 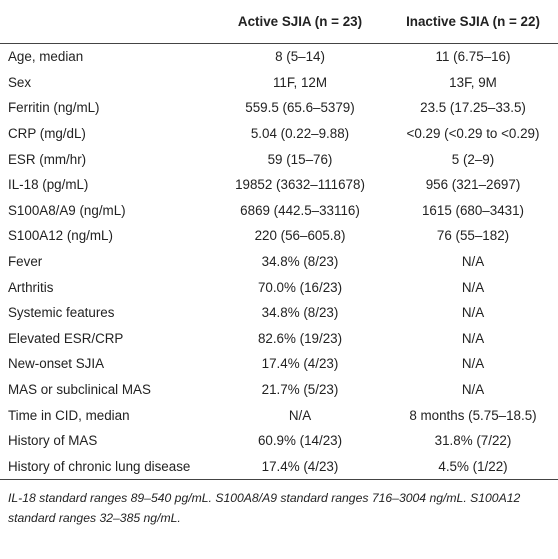 What do you see at coordinates (473, 236) in the screenshot?
I see `table-cell: 76 (55–182)` at bounding box center [473, 236].